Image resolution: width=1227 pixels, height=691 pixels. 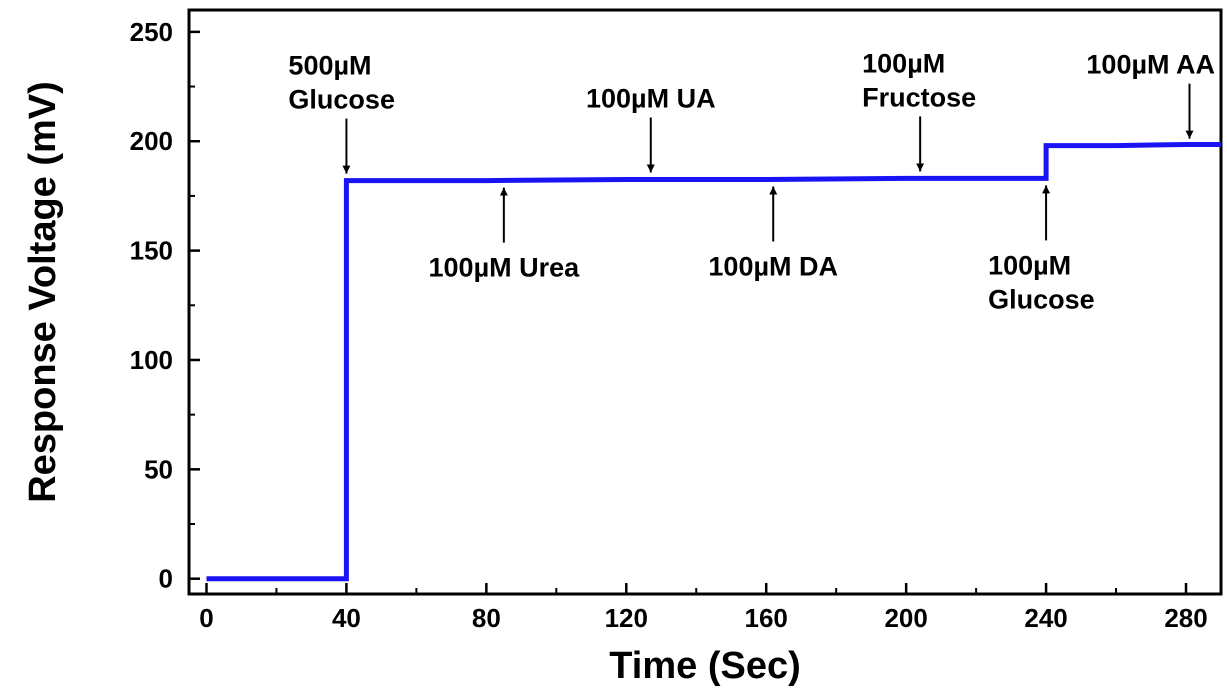 What do you see at coordinates (206, 618) in the screenshot?
I see `x-tick-label: 0` at bounding box center [206, 618].